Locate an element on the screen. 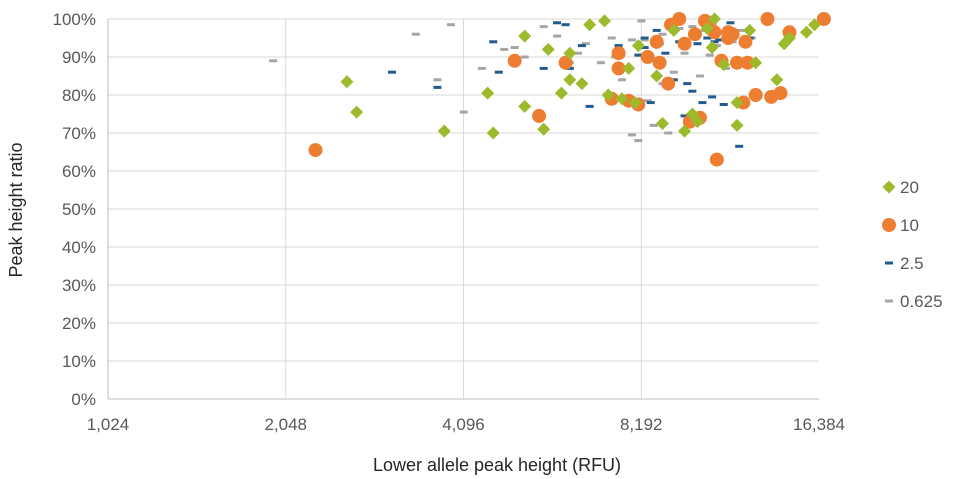  x-tick-label: 2,048 is located at coordinates (285, 424).